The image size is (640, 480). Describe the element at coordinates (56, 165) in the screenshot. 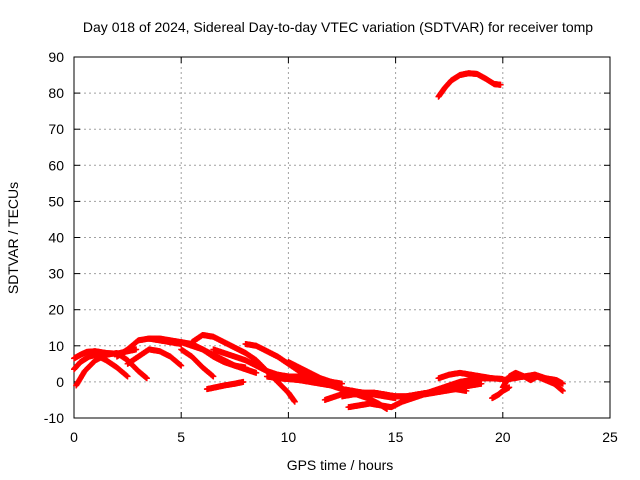

I see `y-tick-label: 60` at that location.